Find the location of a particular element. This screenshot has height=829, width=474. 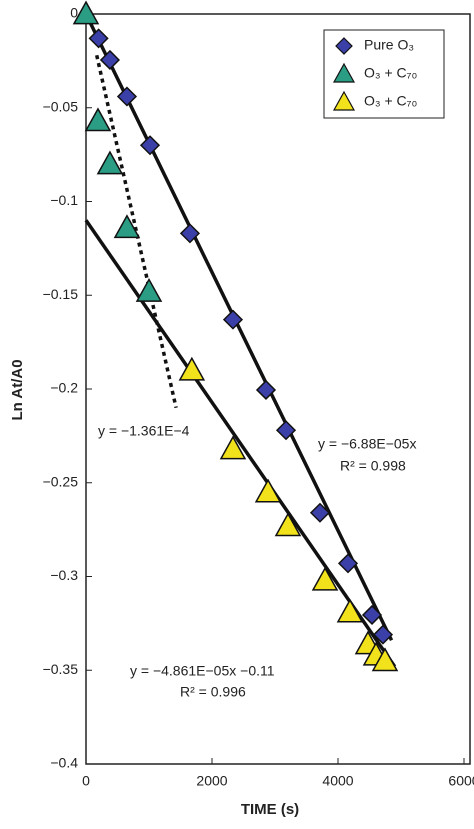

y-tick-label: −0.1 is located at coordinates (64, 200).